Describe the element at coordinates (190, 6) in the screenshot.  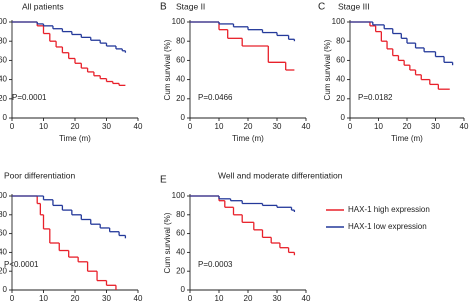
I see `panel-title: Stage II` at that location.